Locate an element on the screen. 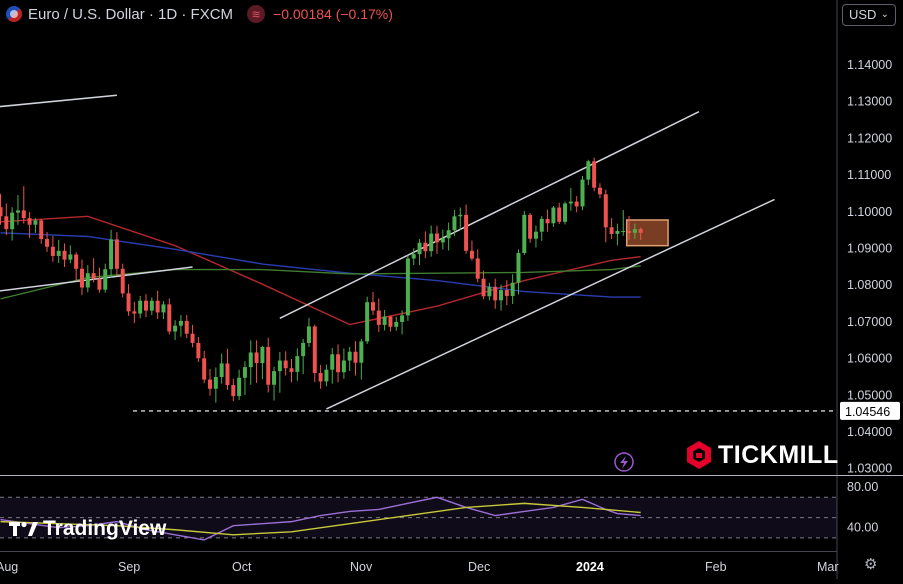  highlight-box is located at coordinates (647, 233).